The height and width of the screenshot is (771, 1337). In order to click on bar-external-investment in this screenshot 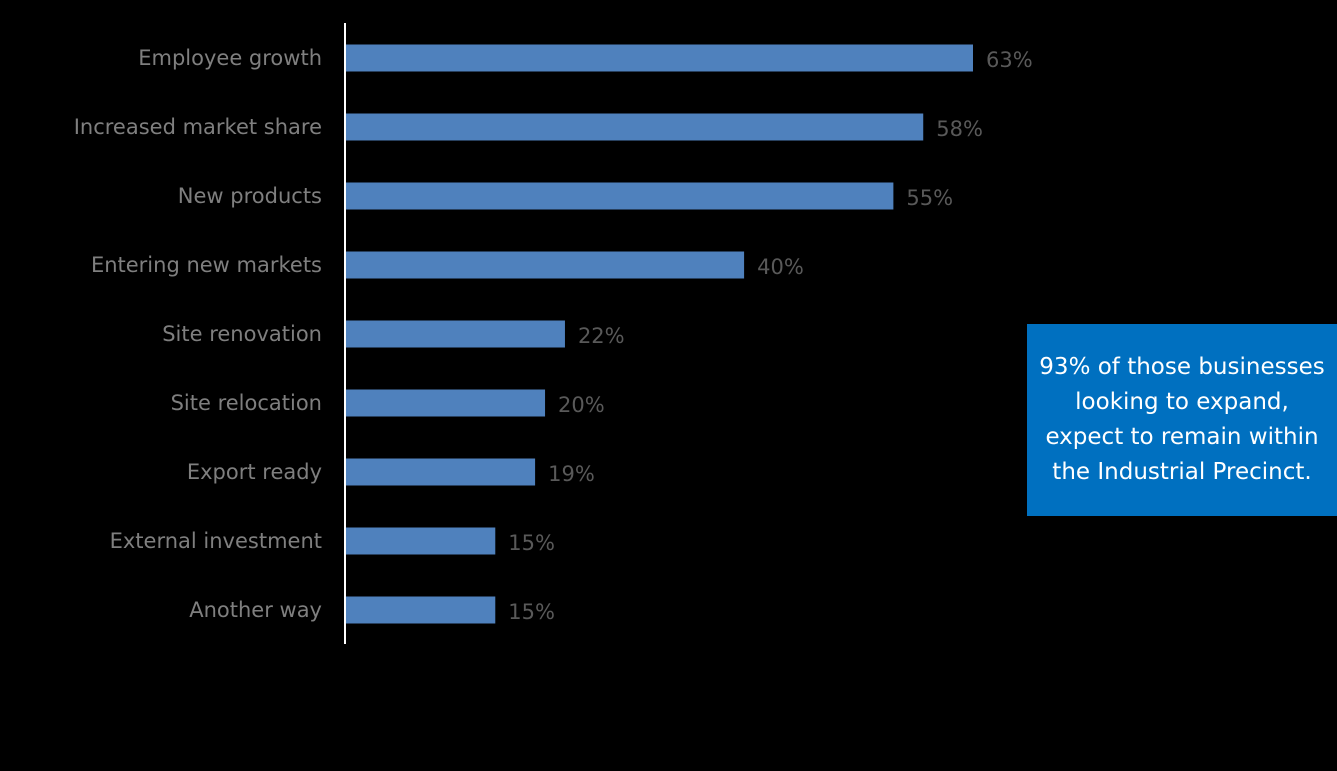, I will do `click(421, 541)`.